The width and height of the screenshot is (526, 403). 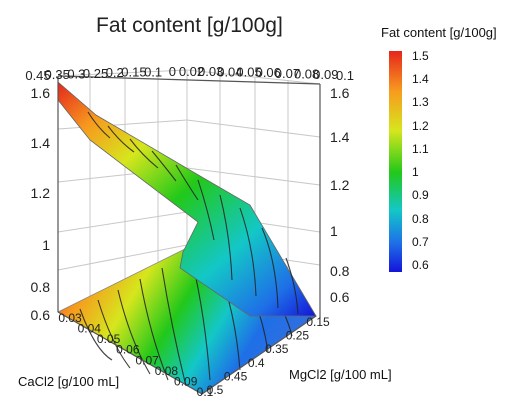 I want to click on colorbar-tick: 0.7, so click(x=420, y=241).